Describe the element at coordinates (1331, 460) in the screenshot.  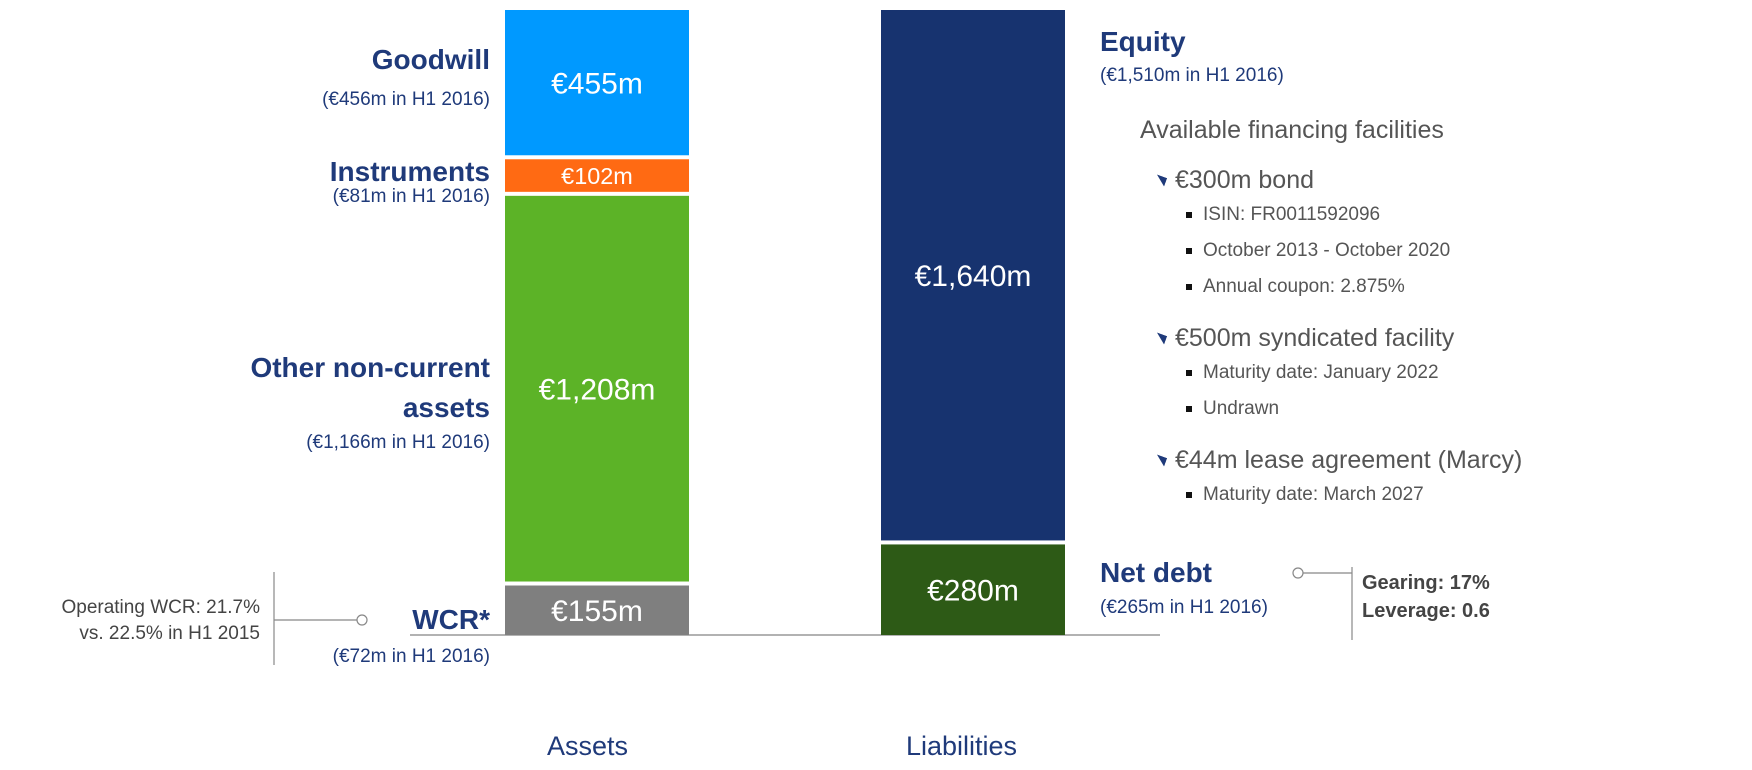
I see `facility: €44m lease agreement (Marcy)` at that location.